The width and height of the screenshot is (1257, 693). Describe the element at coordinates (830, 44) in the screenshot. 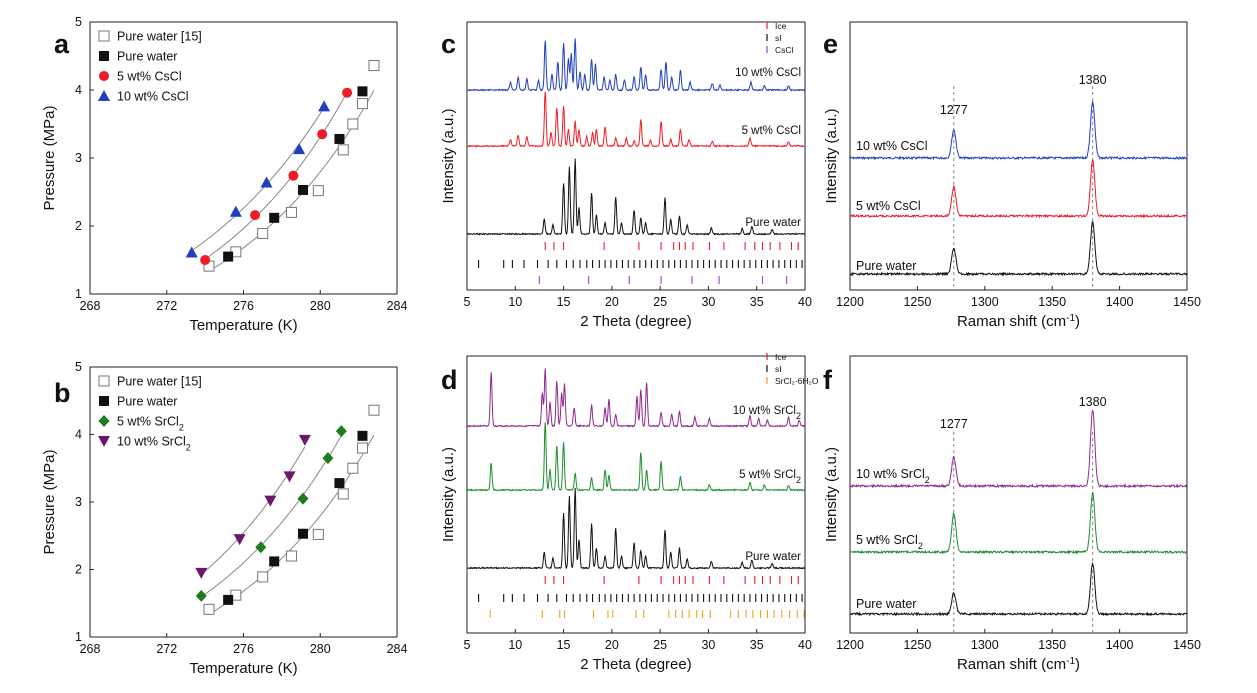

I see `panel-letter-e: e` at that location.